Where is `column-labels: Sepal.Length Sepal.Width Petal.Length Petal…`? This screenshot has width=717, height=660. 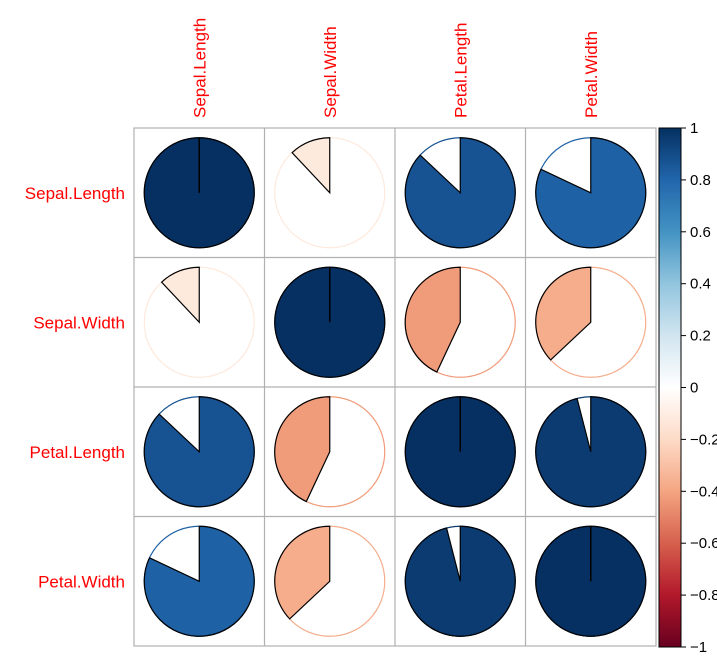 column-labels: Sepal.Length Sepal.Width Petal.Length Petal… is located at coordinates (395, 68).